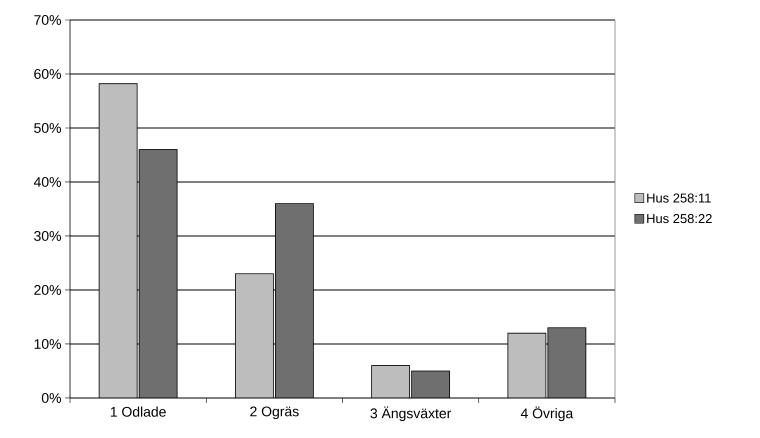 Image resolution: width=760 pixels, height=438 pixels. What do you see at coordinates (679, 198) in the screenshot?
I see `legend-label: Hus 258:11` at bounding box center [679, 198].